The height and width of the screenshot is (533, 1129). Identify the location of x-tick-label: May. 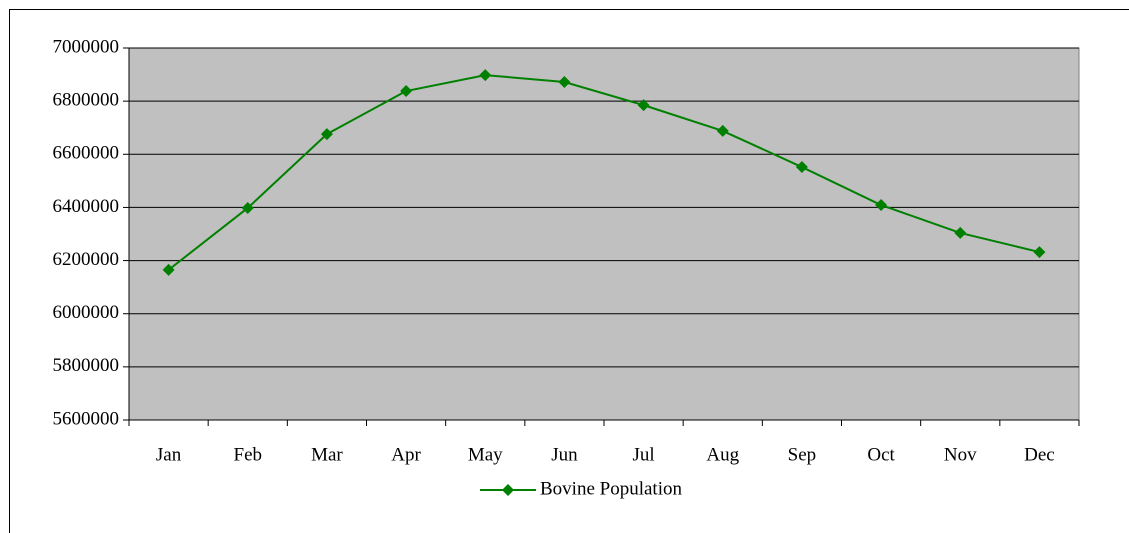
(485, 454).